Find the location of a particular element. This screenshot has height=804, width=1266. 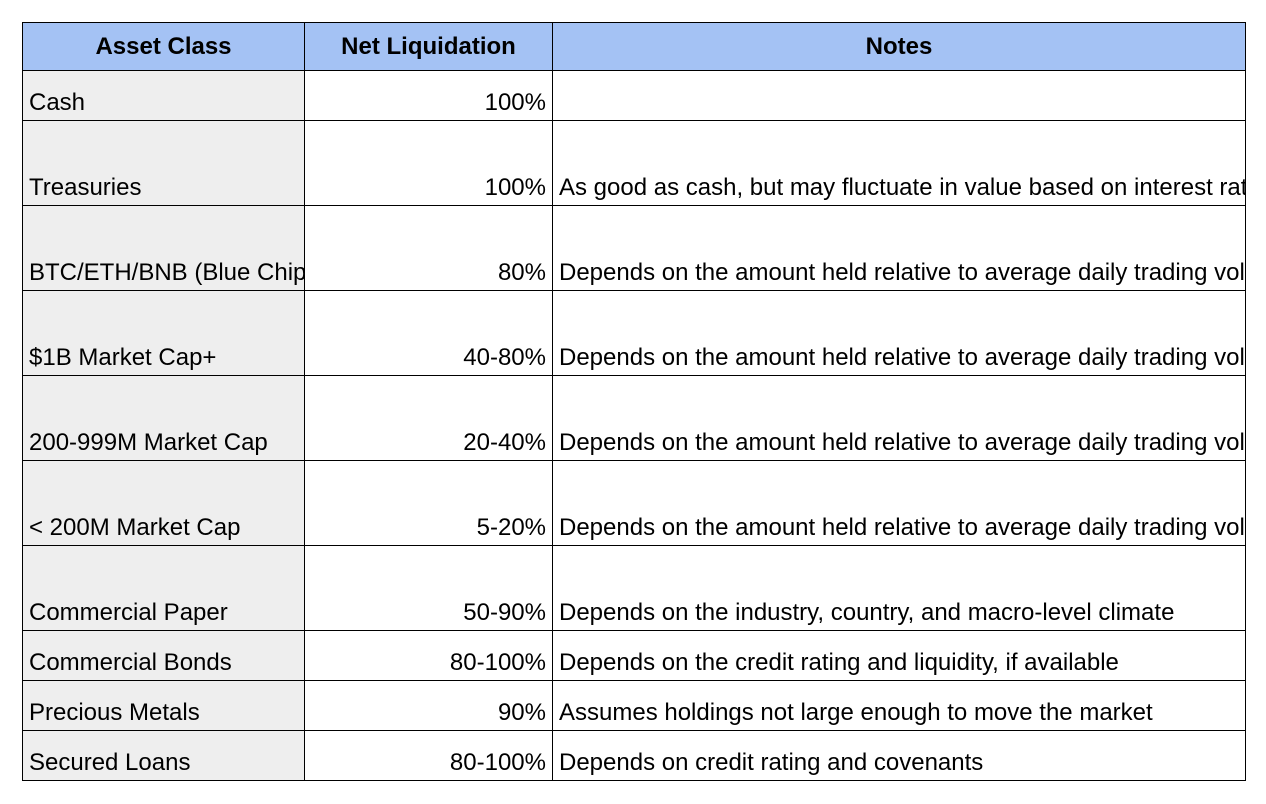

asset-cell: BTC/ETH/BNB (Blue Chips) is located at coordinates (163, 248).